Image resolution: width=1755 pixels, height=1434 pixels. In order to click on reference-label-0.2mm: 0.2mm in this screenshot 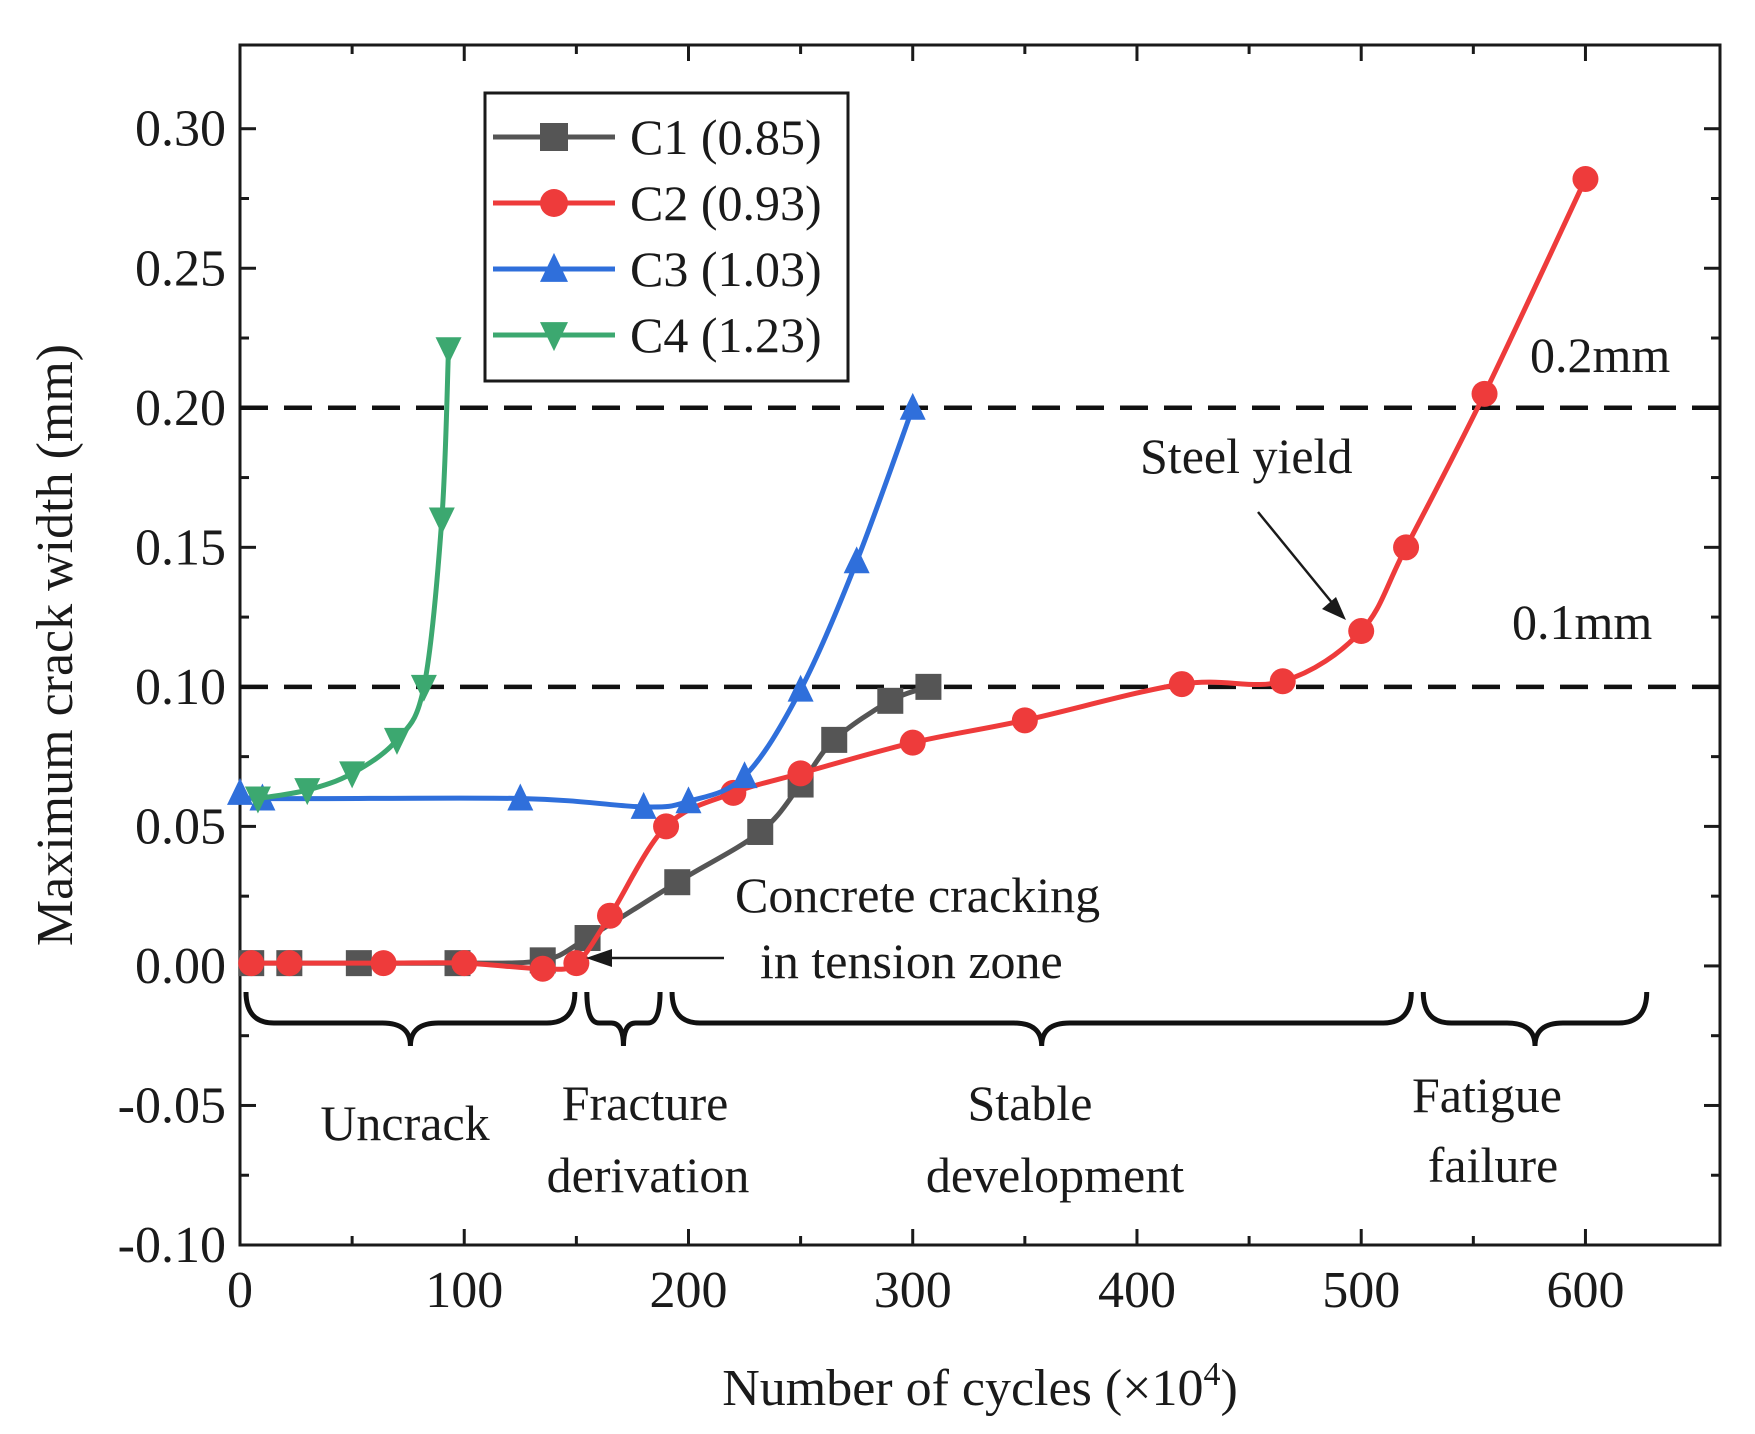, I will do `click(1600, 355)`.